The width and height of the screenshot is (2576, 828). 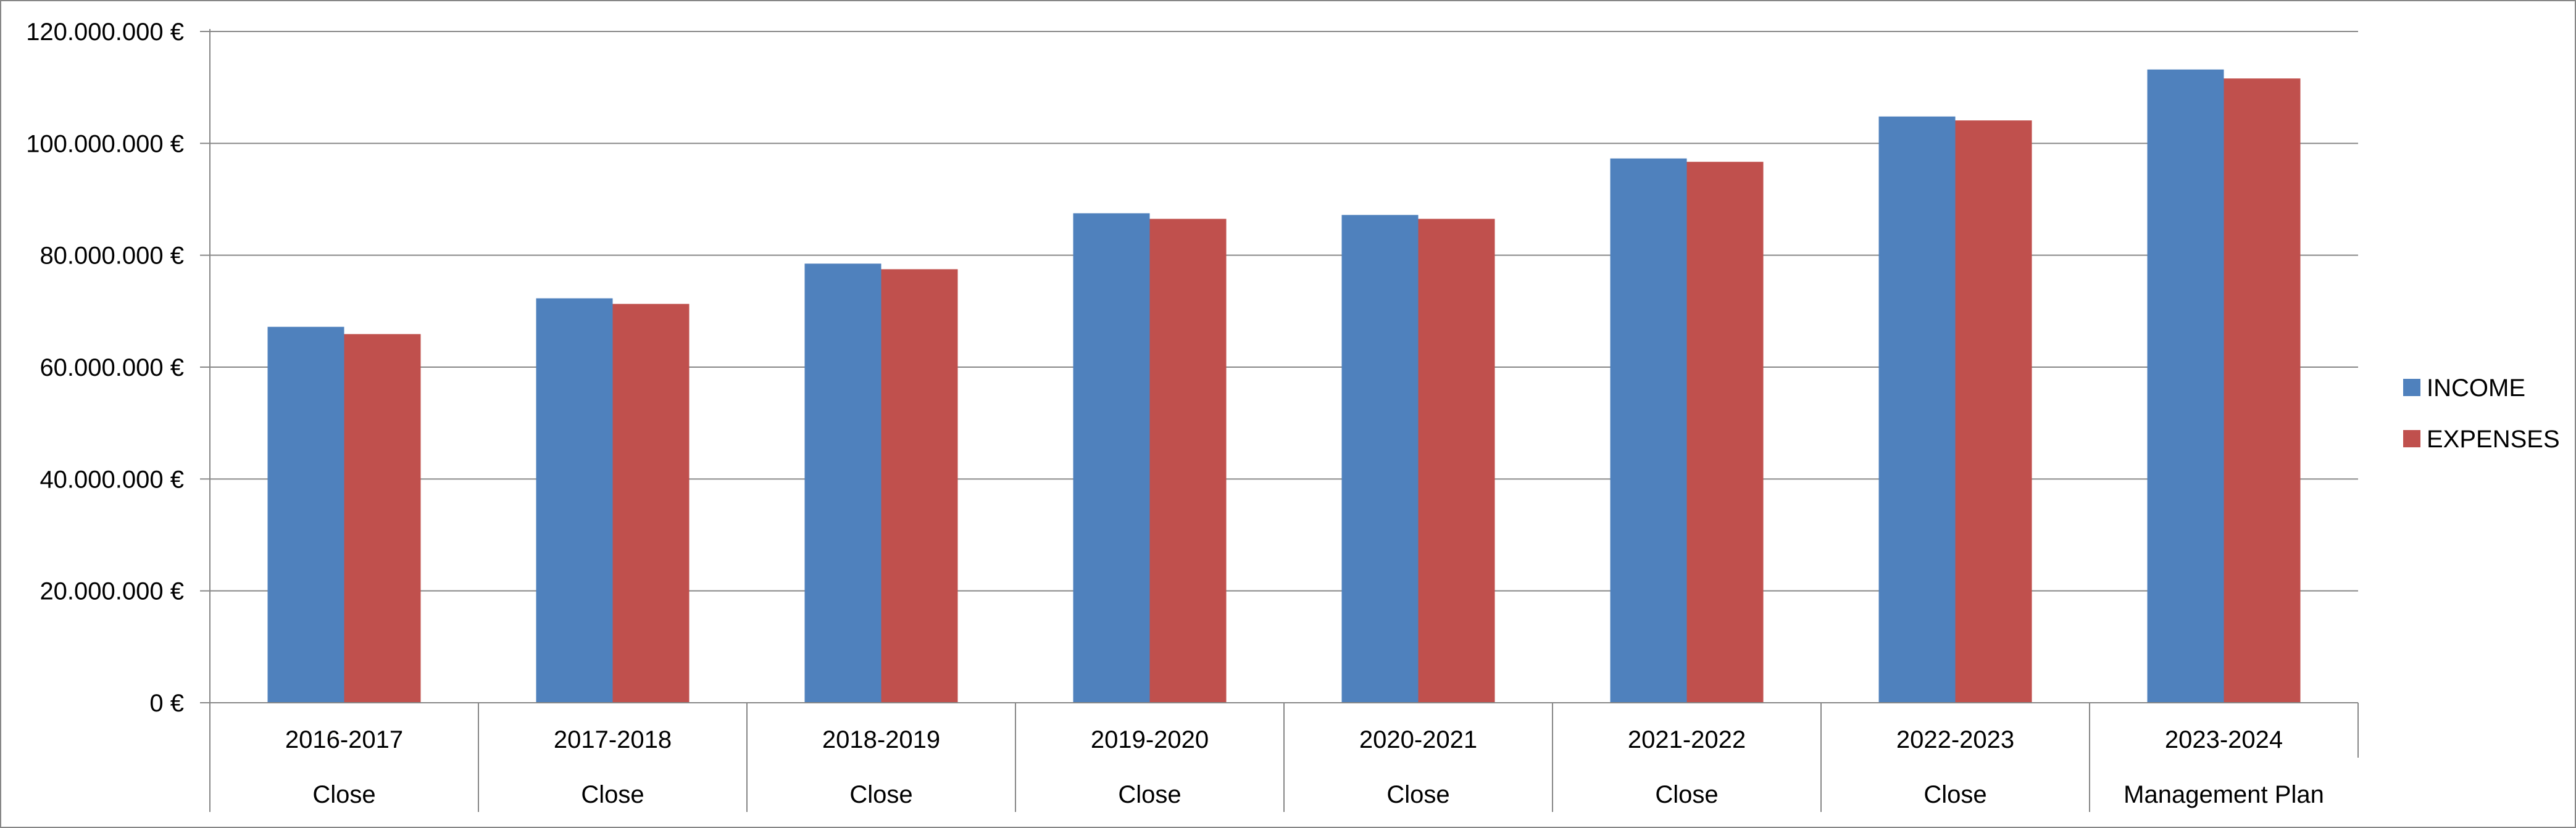 I want to click on legend-swatch-expenses, so click(x=2411, y=439).